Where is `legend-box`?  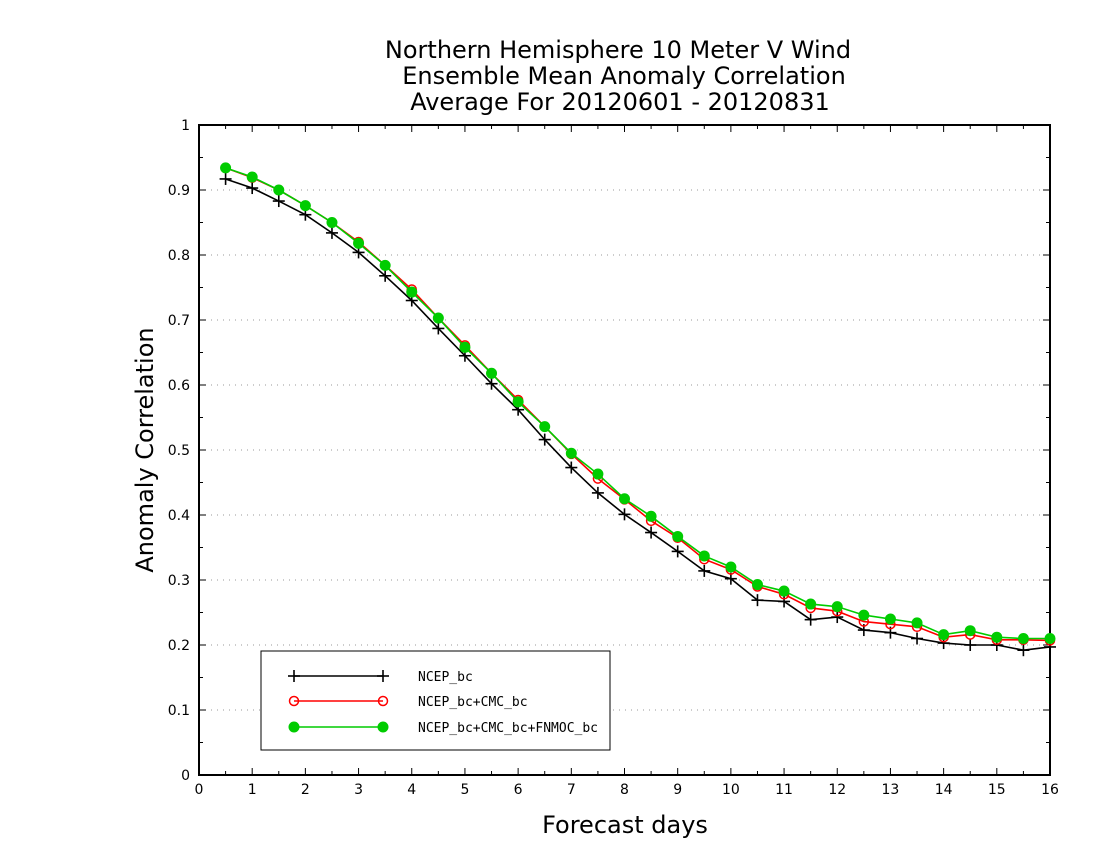 legend-box is located at coordinates (435, 700).